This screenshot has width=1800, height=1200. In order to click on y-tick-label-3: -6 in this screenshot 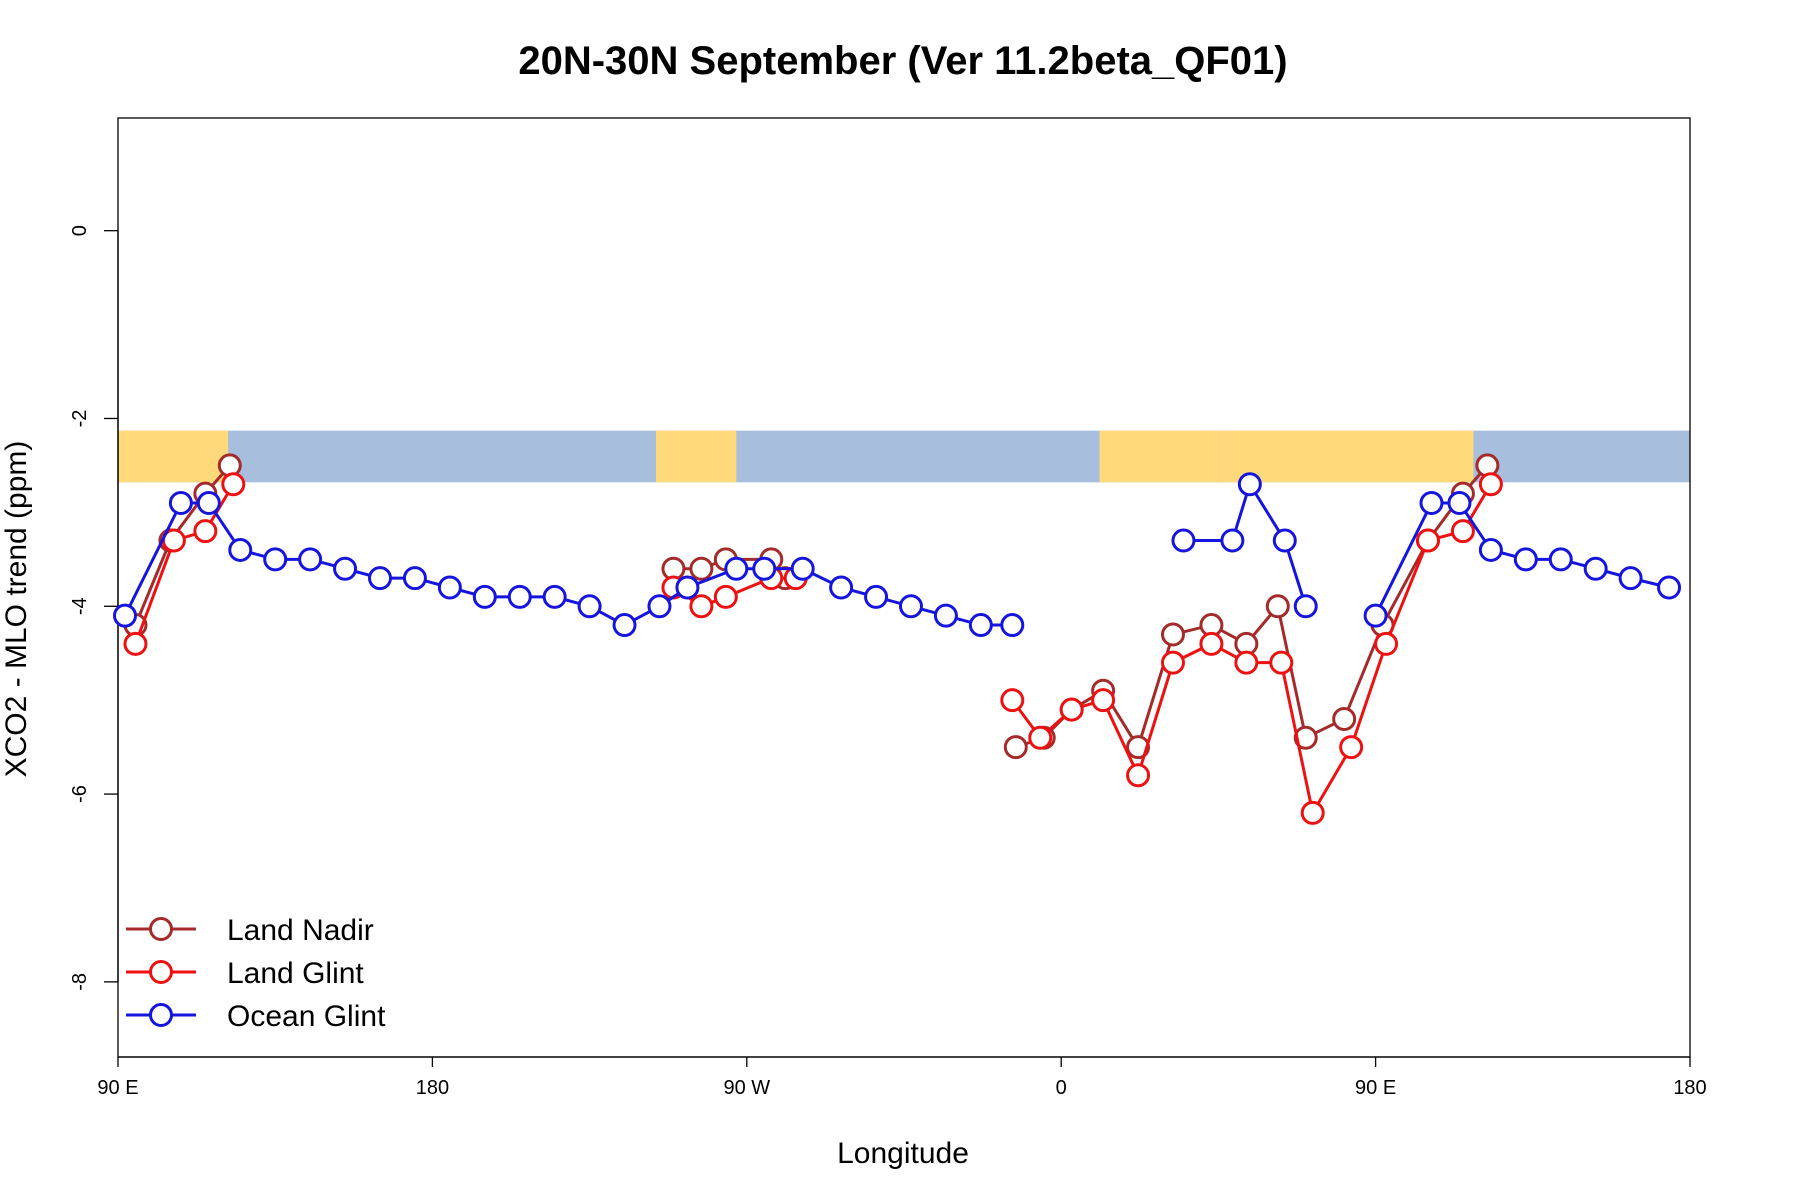, I will do `click(80, 794)`.